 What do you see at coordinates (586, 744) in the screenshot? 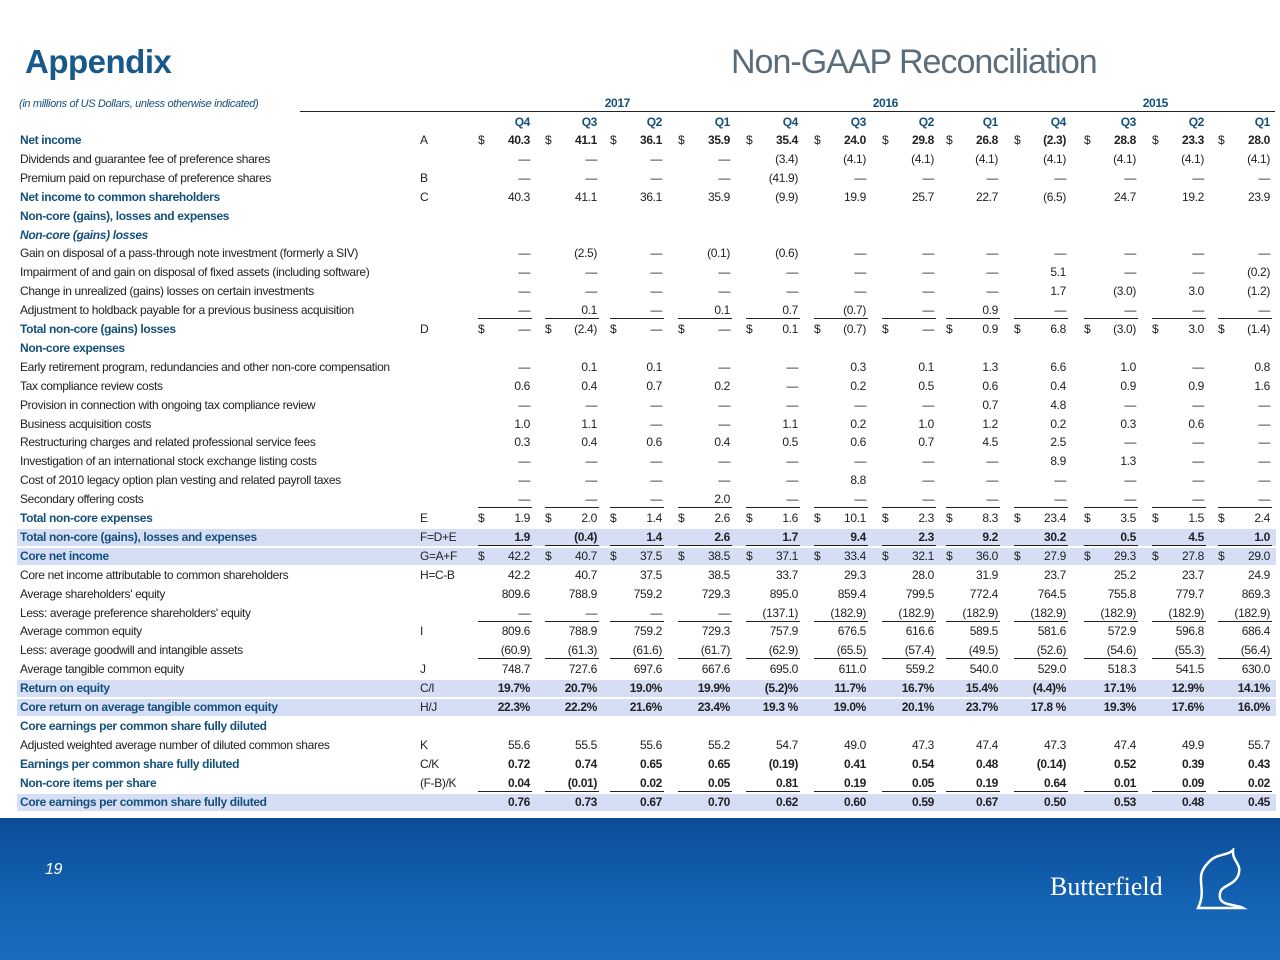
I see `cell: 55.5` at bounding box center [586, 744].